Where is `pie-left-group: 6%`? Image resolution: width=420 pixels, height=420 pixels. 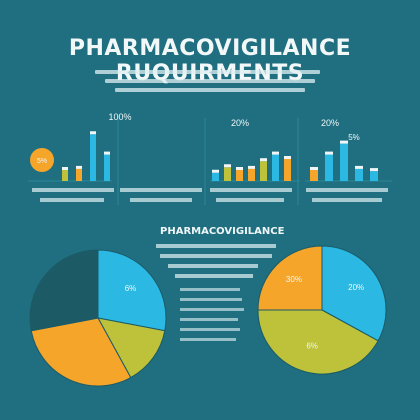
pie-left-group: 6% is located at coordinates (98, 318).